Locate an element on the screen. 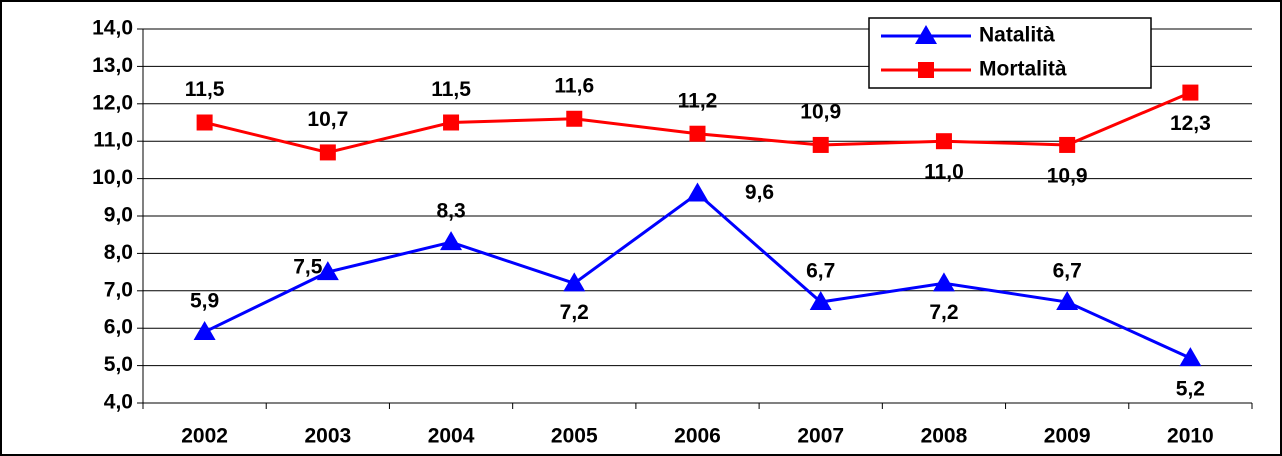 Image resolution: width=1282 pixels, height=456 pixels. data-label: 10,7 is located at coordinates (327, 119).